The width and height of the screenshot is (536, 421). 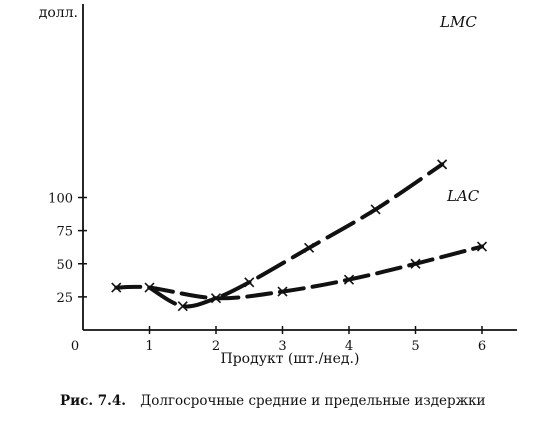 What do you see at coordinates (64, 265) in the screenshot?
I see `y-tick-label: 50` at bounding box center [64, 265].